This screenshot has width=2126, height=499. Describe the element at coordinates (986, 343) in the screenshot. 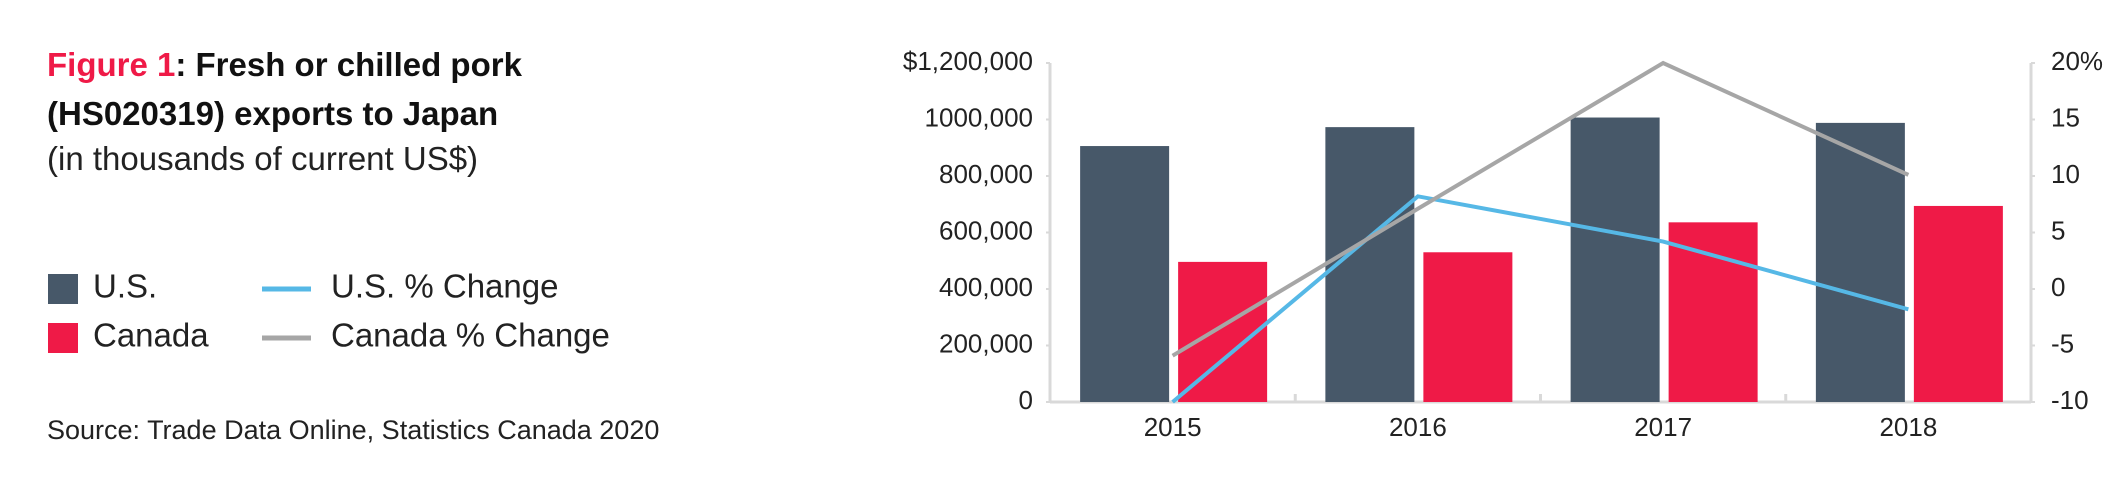

I see `y-tick-label: 200,000` at that location.